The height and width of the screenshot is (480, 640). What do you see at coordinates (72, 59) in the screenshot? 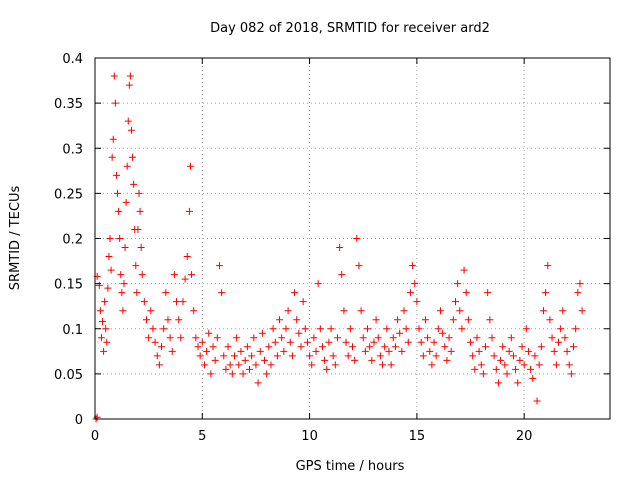
I see `y-tick-label-8: 0.4` at bounding box center [72, 59].